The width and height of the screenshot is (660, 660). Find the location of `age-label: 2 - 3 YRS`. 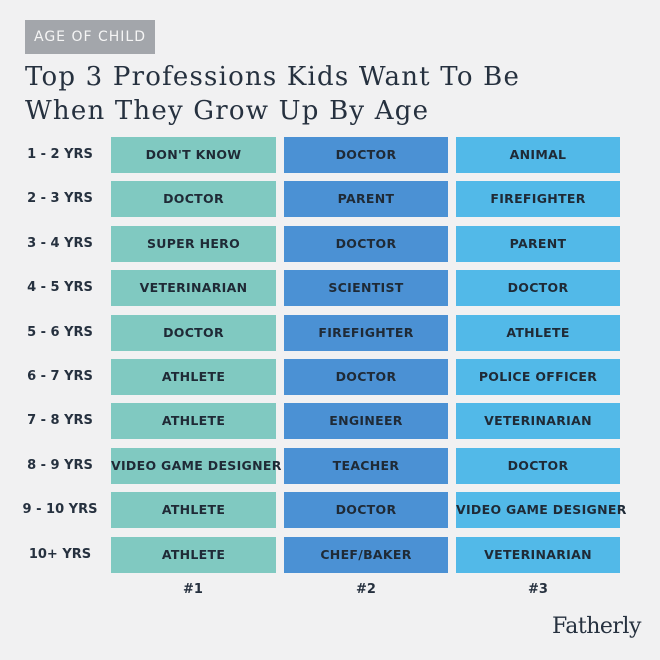

age-label: 2 - 3 YRS is located at coordinates (60, 199).